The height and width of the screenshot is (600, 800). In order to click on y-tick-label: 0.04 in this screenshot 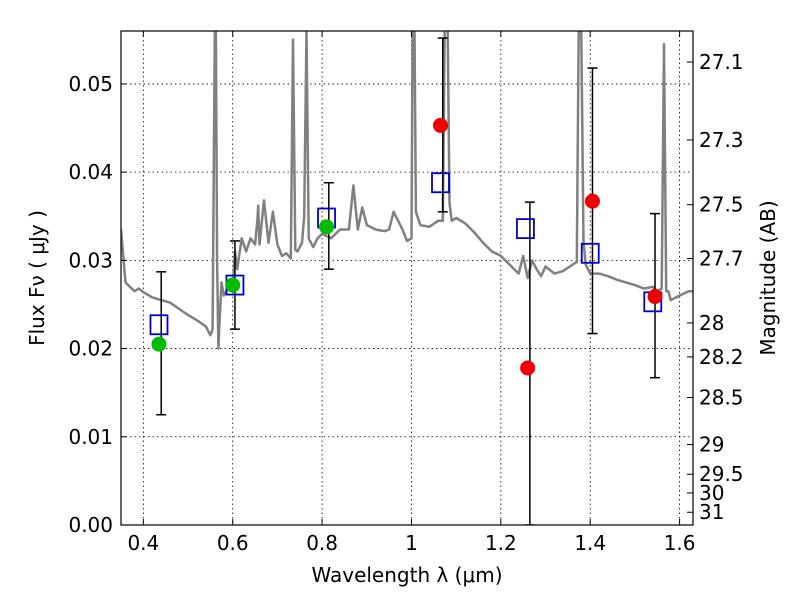, I will do `click(90, 172)`.